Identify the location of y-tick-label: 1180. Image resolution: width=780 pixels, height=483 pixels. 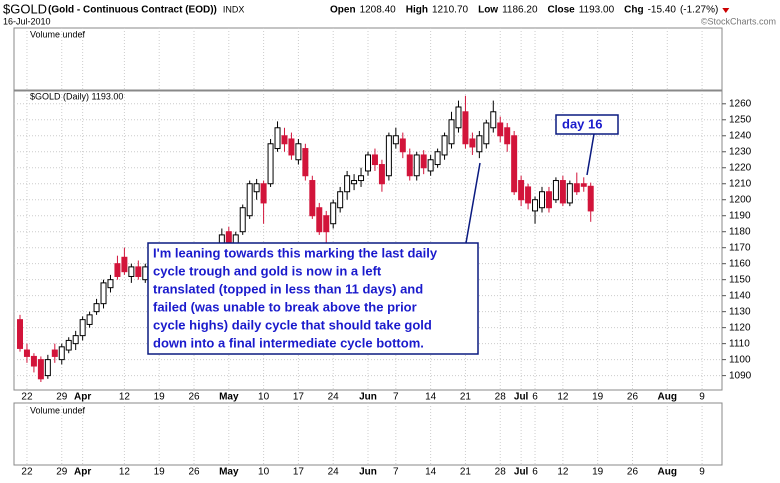
(740, 231).